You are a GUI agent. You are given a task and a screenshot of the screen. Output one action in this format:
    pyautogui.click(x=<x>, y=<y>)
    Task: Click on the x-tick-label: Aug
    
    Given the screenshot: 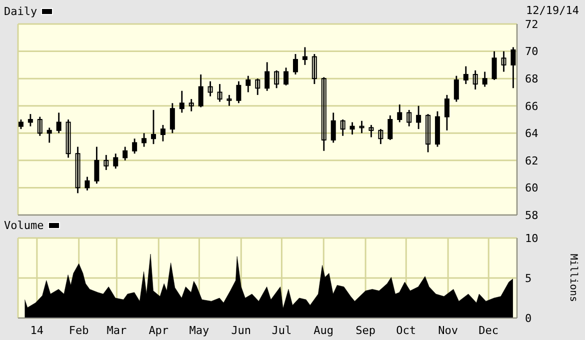 What is the action you would take?
    pyautogui.click(x=324, y=330)
    